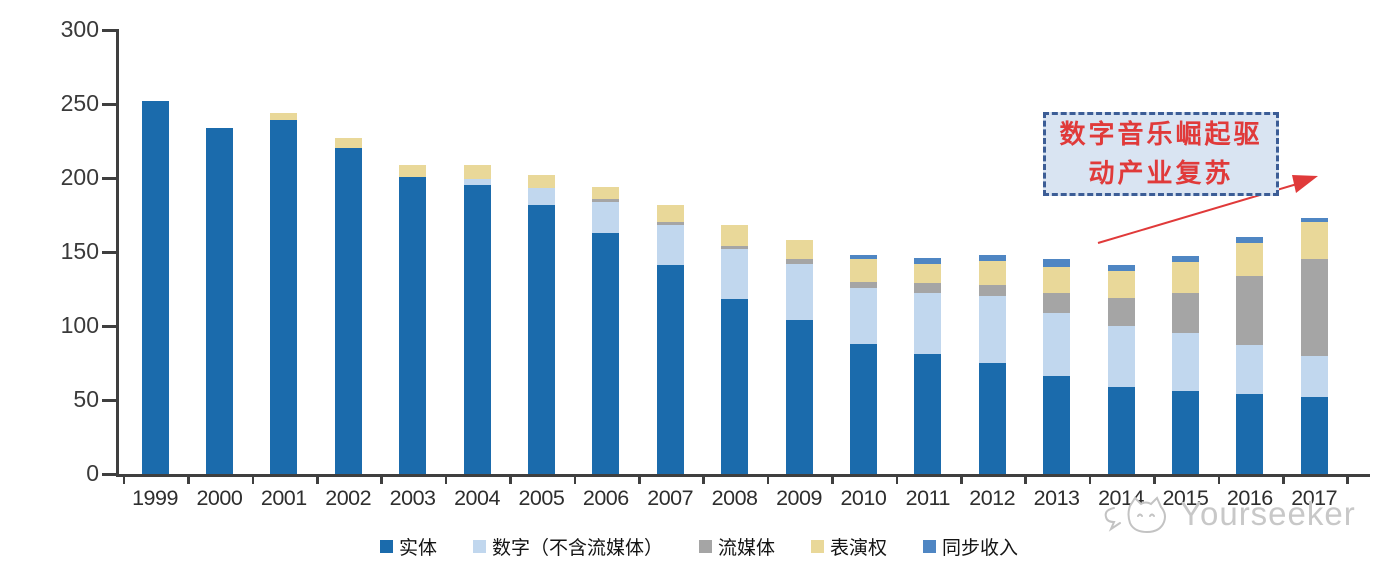 The height and width of the screenshot is (582, 1398). Describe the element at coordinates (735, 386) in the screenshot. I see `bar-segment-physical-2008` at that location.